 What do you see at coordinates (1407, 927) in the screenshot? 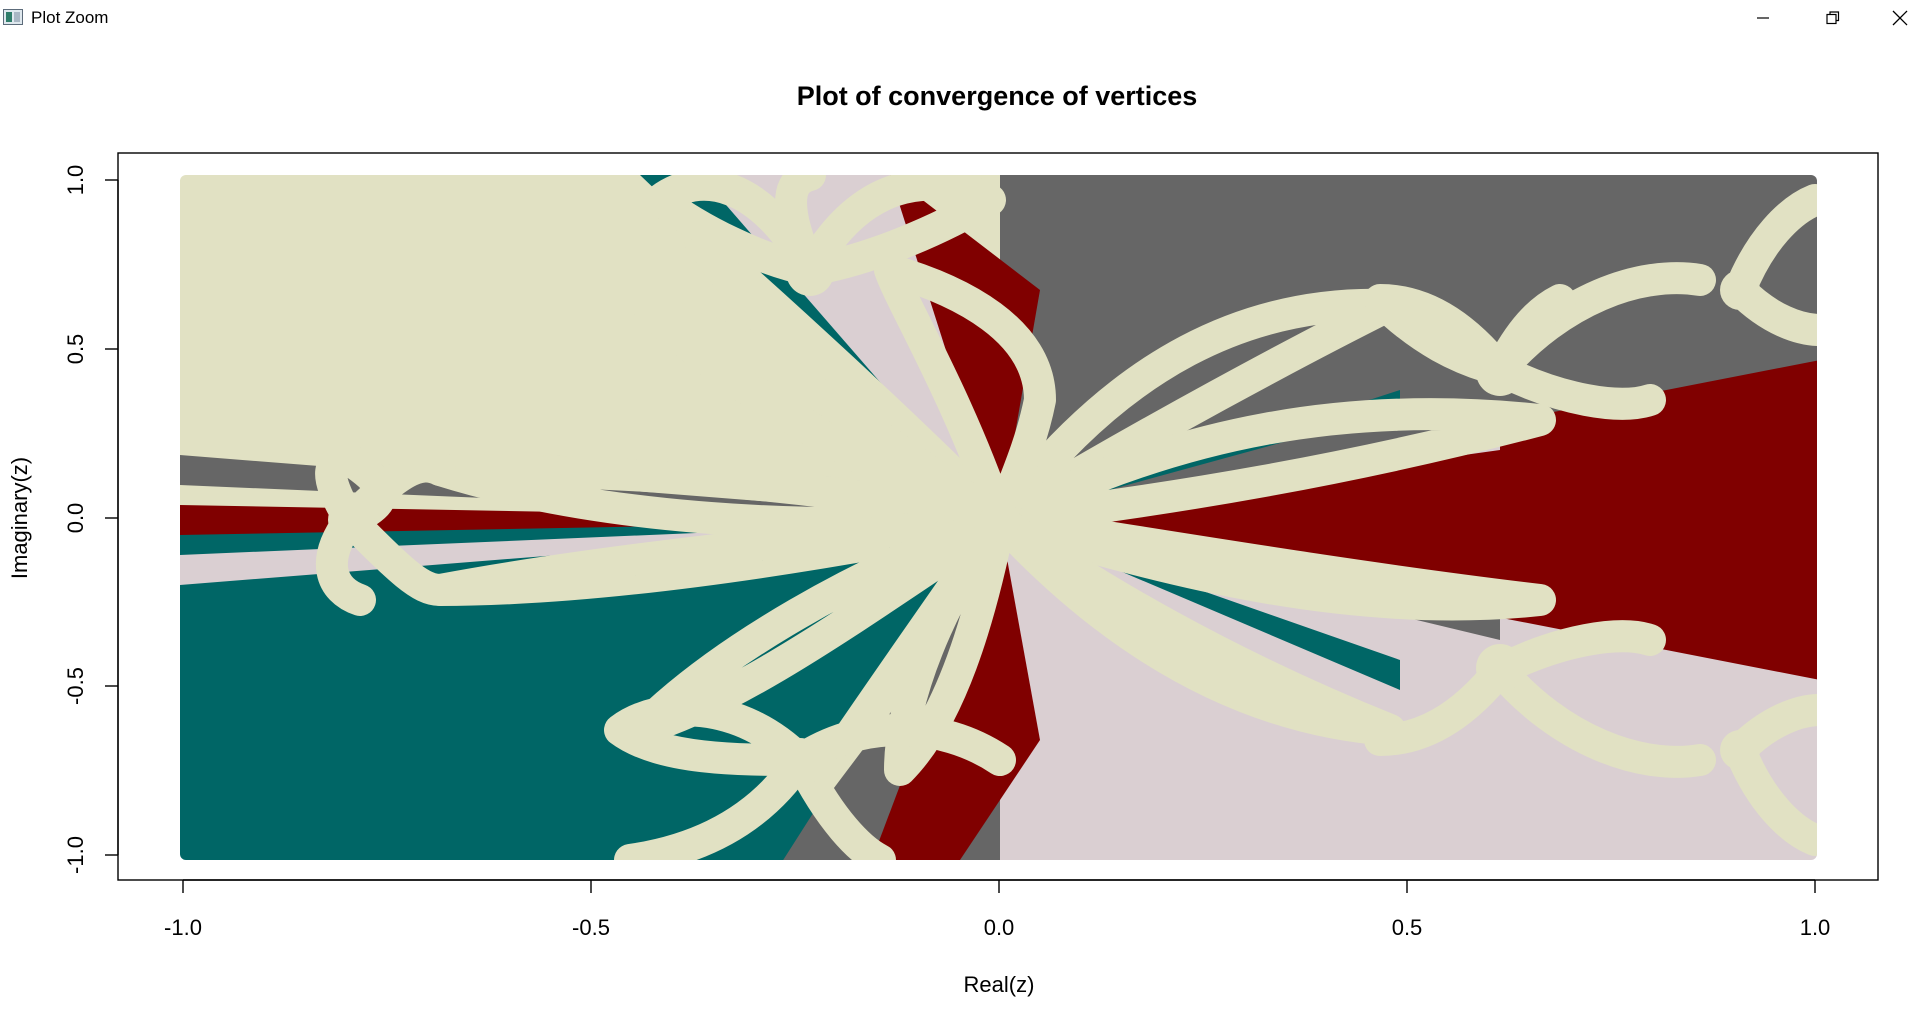
I see `x-tick-label: 0.5` at bounding box center [1407, 927].